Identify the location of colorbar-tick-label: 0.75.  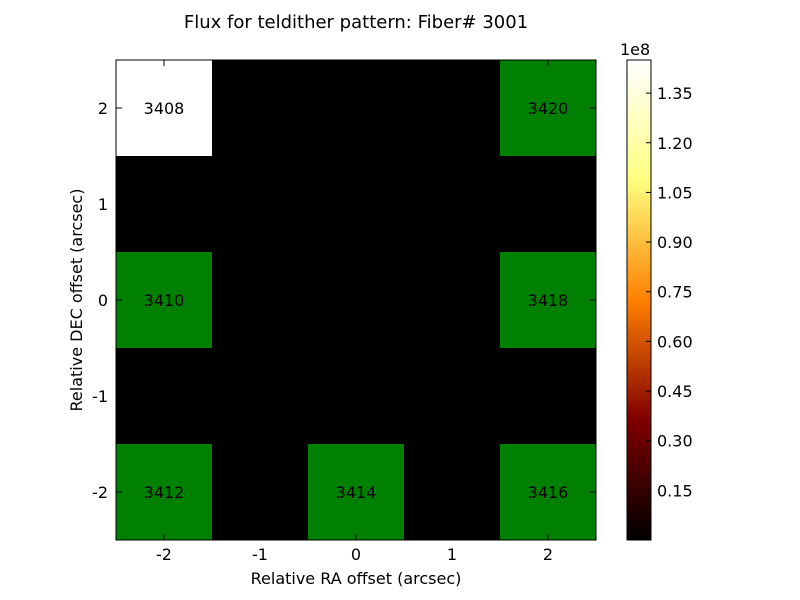
(675, 292).